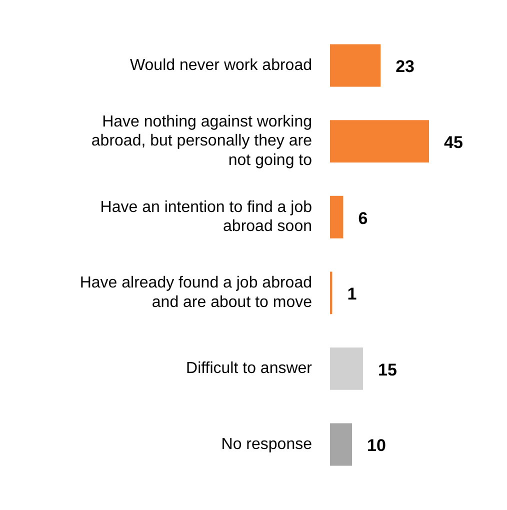 Image resolution: width=507 pixels, height=510 pixels. I want to click on y-tick-label: Difficult to answer, so click(249, 369).